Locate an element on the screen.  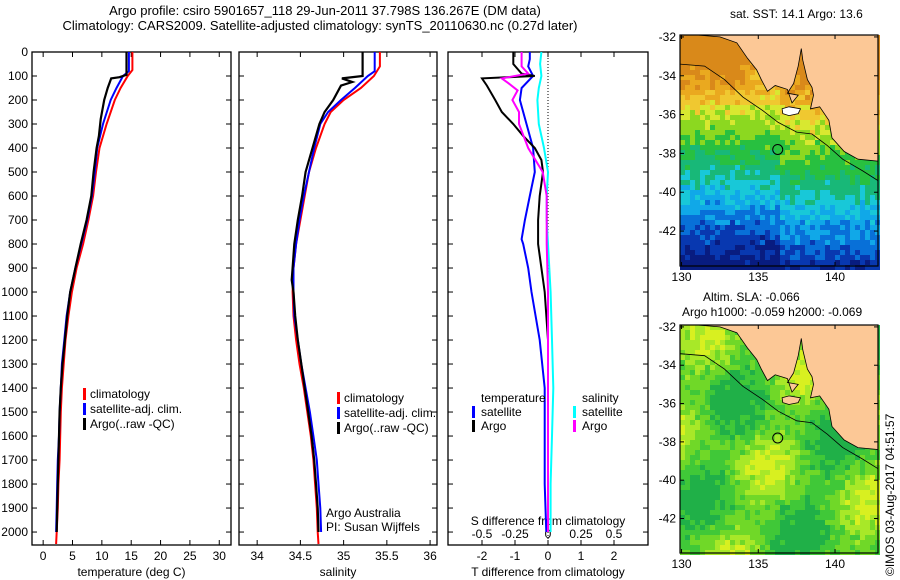
y-tick-label: -32 is located at coordinates (668, 327).